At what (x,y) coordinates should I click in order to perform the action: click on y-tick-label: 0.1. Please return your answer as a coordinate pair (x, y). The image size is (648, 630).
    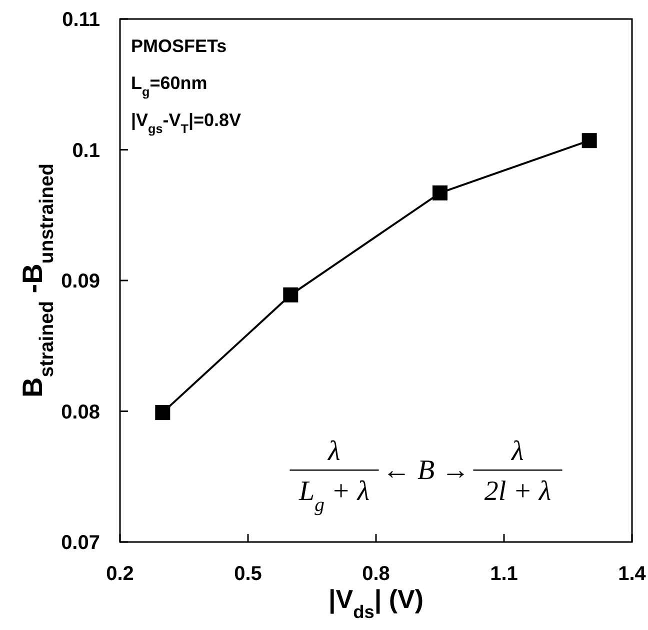
    Looking at the image, I should click on (86, 151).